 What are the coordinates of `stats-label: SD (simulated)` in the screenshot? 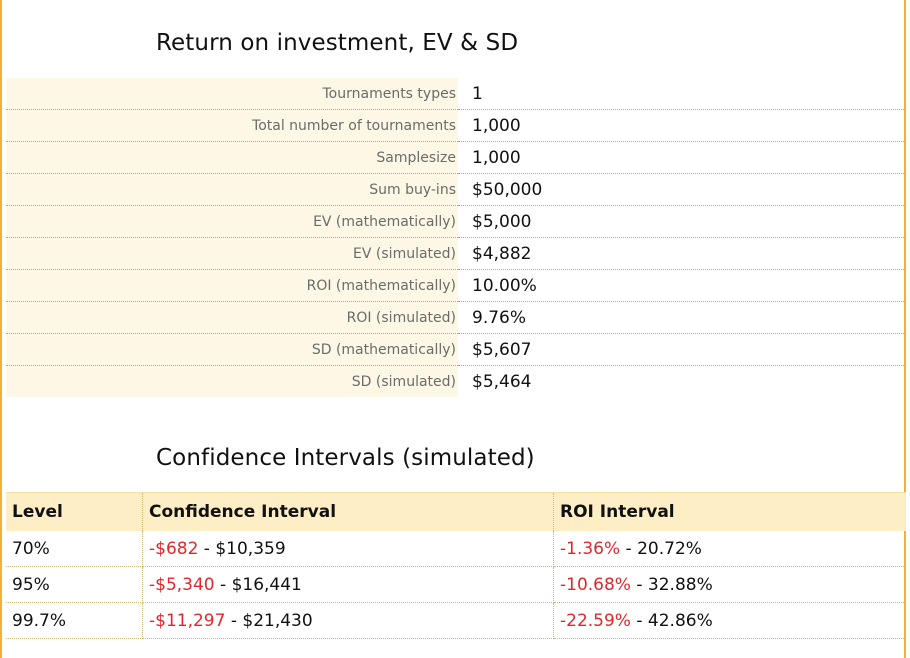 It's located at (232, 381).